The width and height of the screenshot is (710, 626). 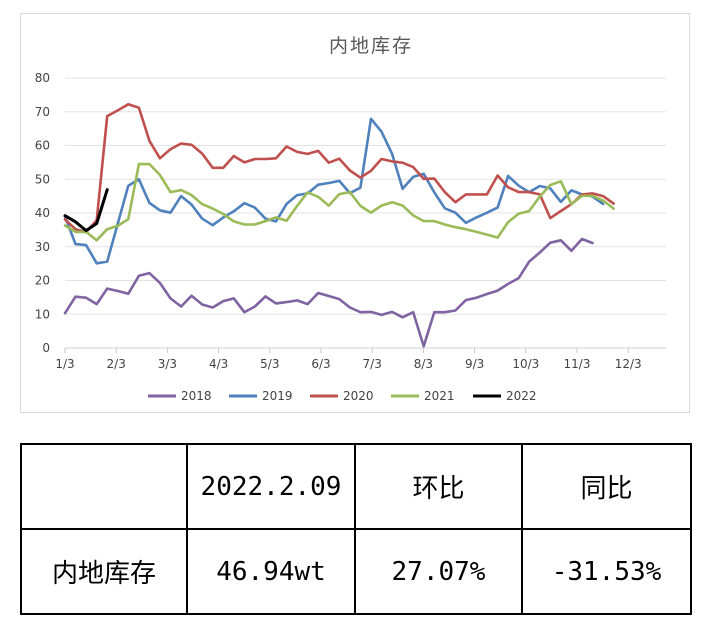 I want to click on y-tick-label: 70, so click(x=42, y=112).